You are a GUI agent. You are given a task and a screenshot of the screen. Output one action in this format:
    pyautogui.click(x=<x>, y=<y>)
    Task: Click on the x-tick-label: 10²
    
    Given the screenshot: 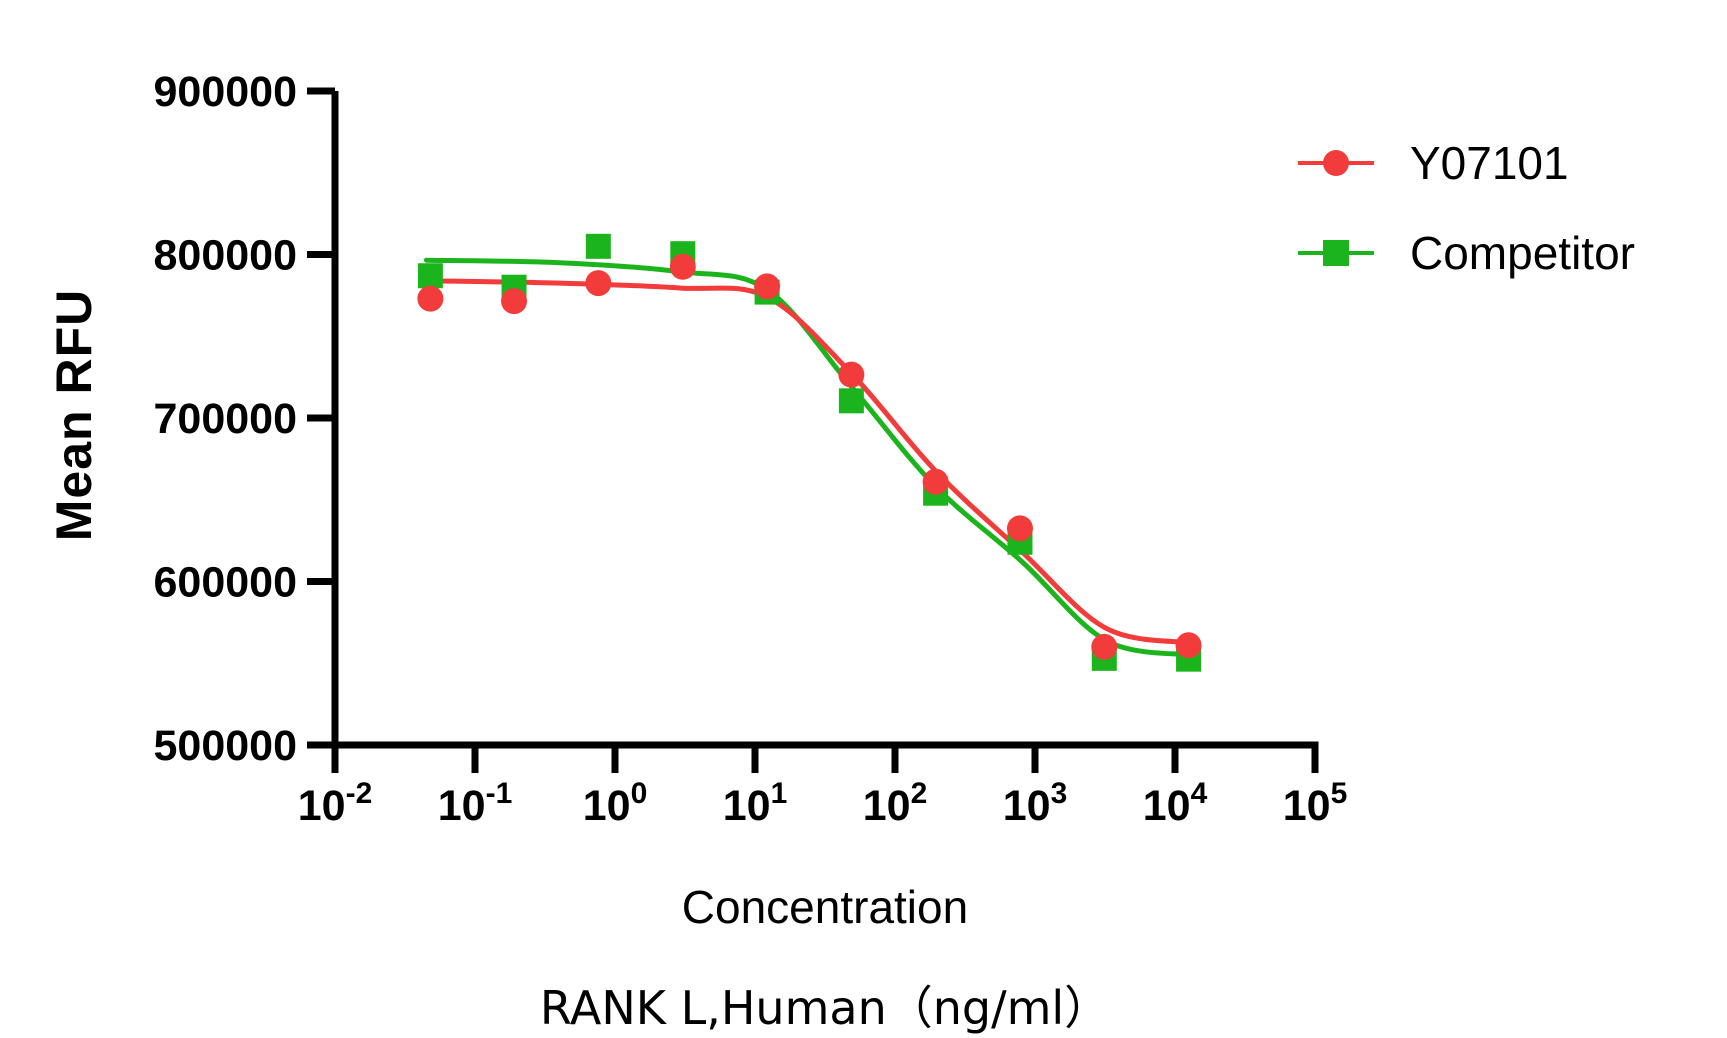 What is the action you would take?
    pyautogui.click(x=895, y=803)
    